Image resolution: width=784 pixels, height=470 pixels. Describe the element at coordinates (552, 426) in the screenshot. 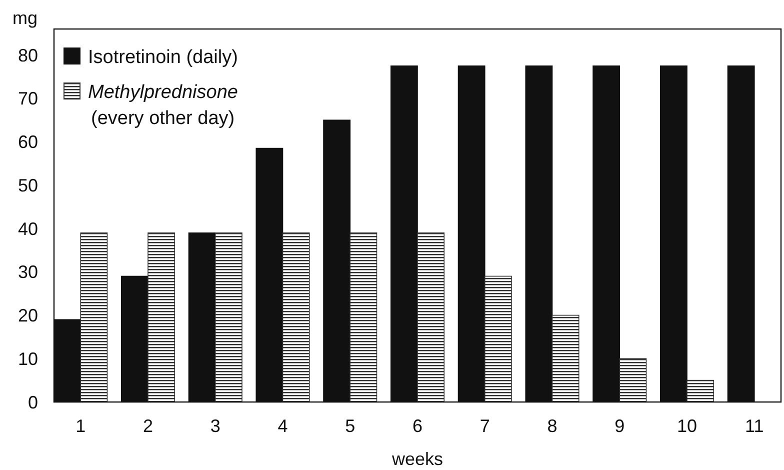

I see `x-tick-label: 8` at that location.